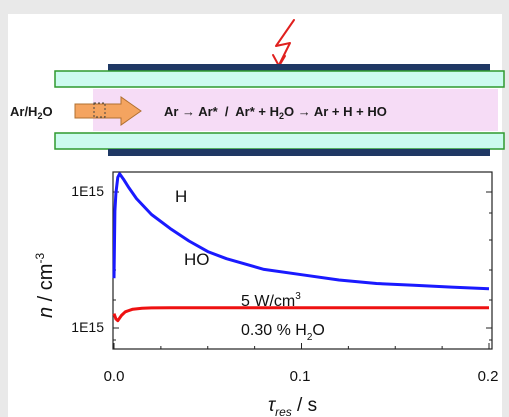 This screenshot has height=417, width=509. What do you see at coordinates (99, 110) in the screenshot?
I see `cursor-box-icon` at bounding box center [99, 110].